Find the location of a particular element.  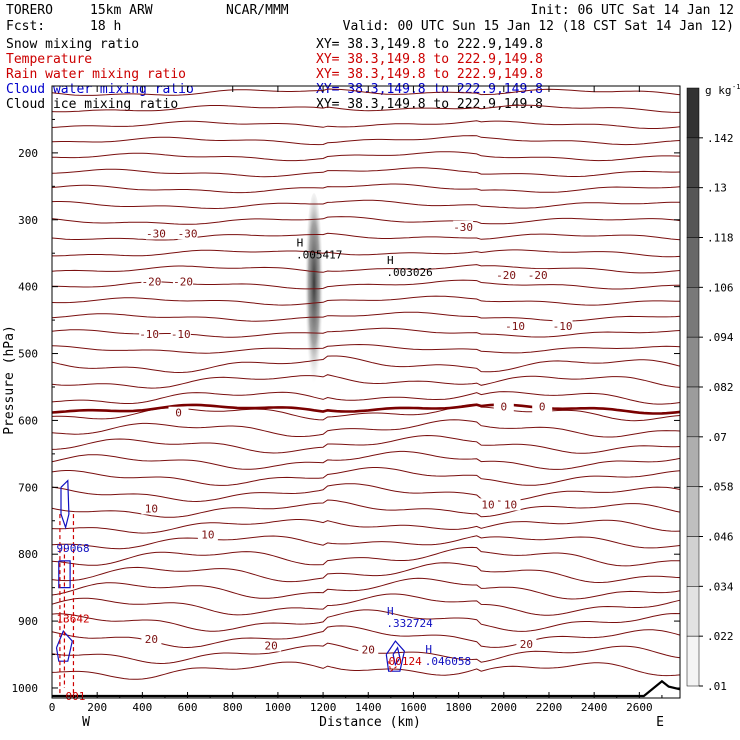

x-tick-label-1400: 1400 is located at coordinates (368, 707).